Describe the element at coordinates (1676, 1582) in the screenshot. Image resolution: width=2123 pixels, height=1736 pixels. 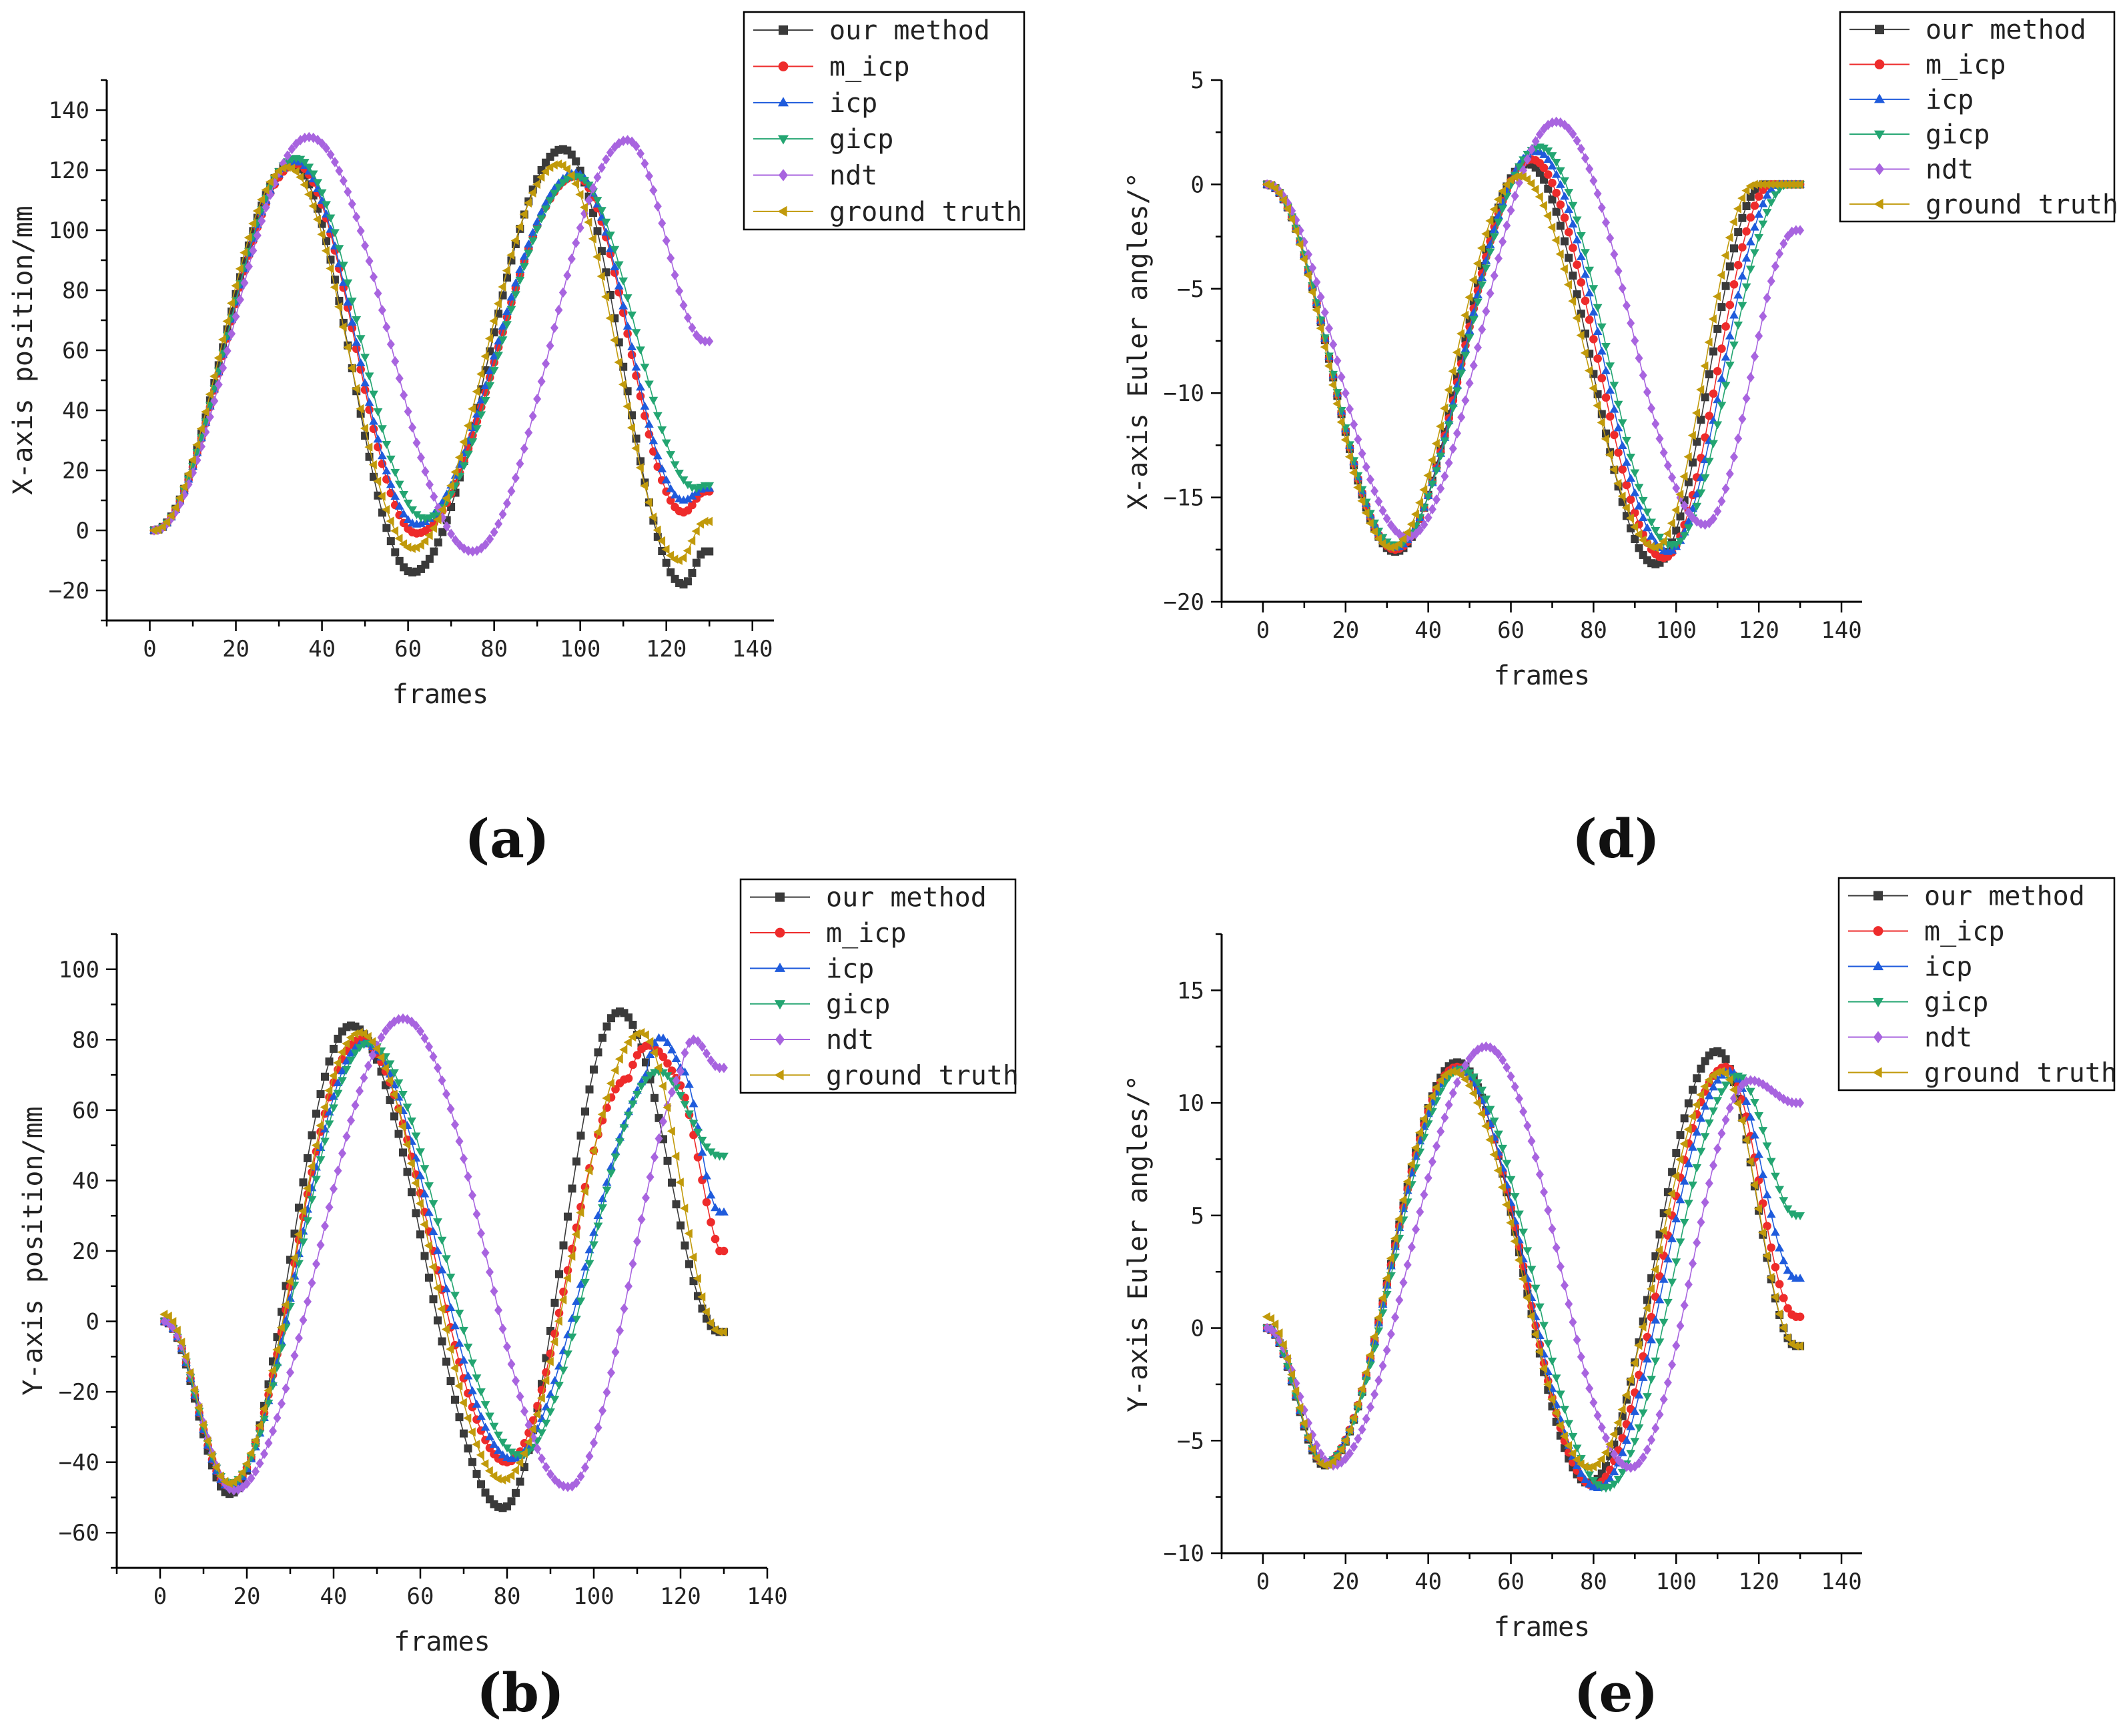
I see `x-tick-label: 100` at that location.